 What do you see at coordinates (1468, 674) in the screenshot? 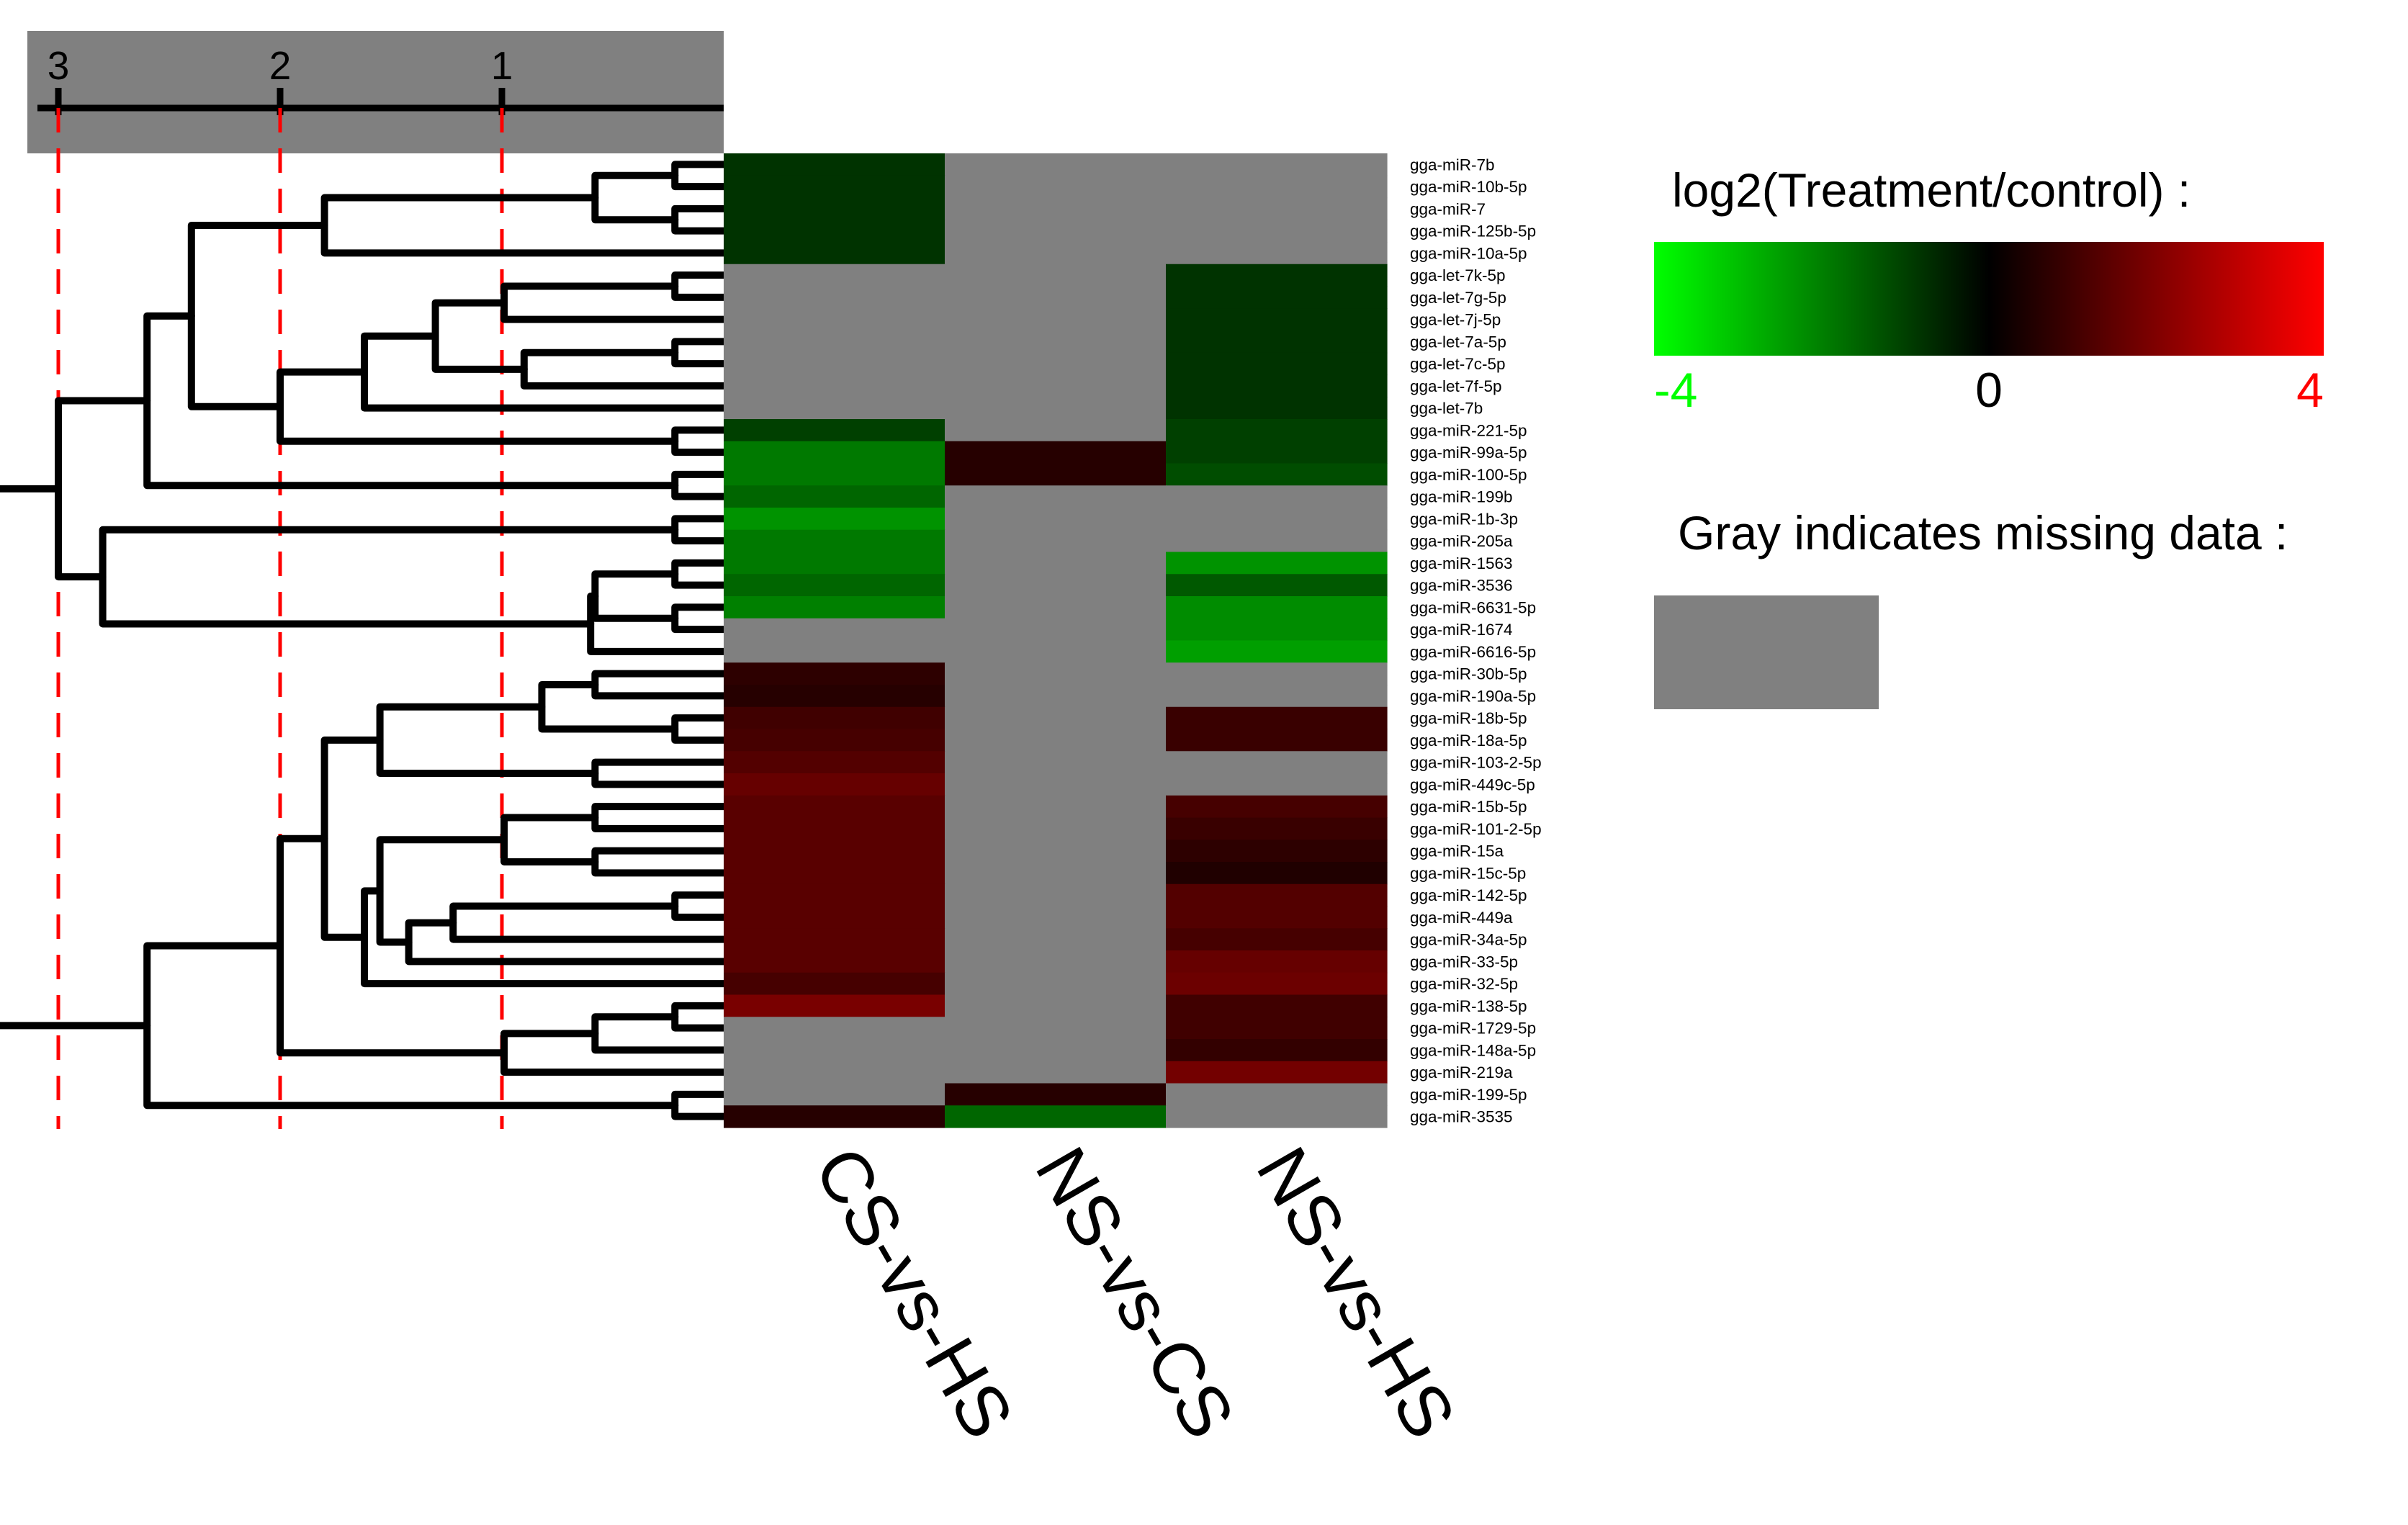
I see `row-label: gga-miR-30b-5p` at bounding box center [1468, 674].